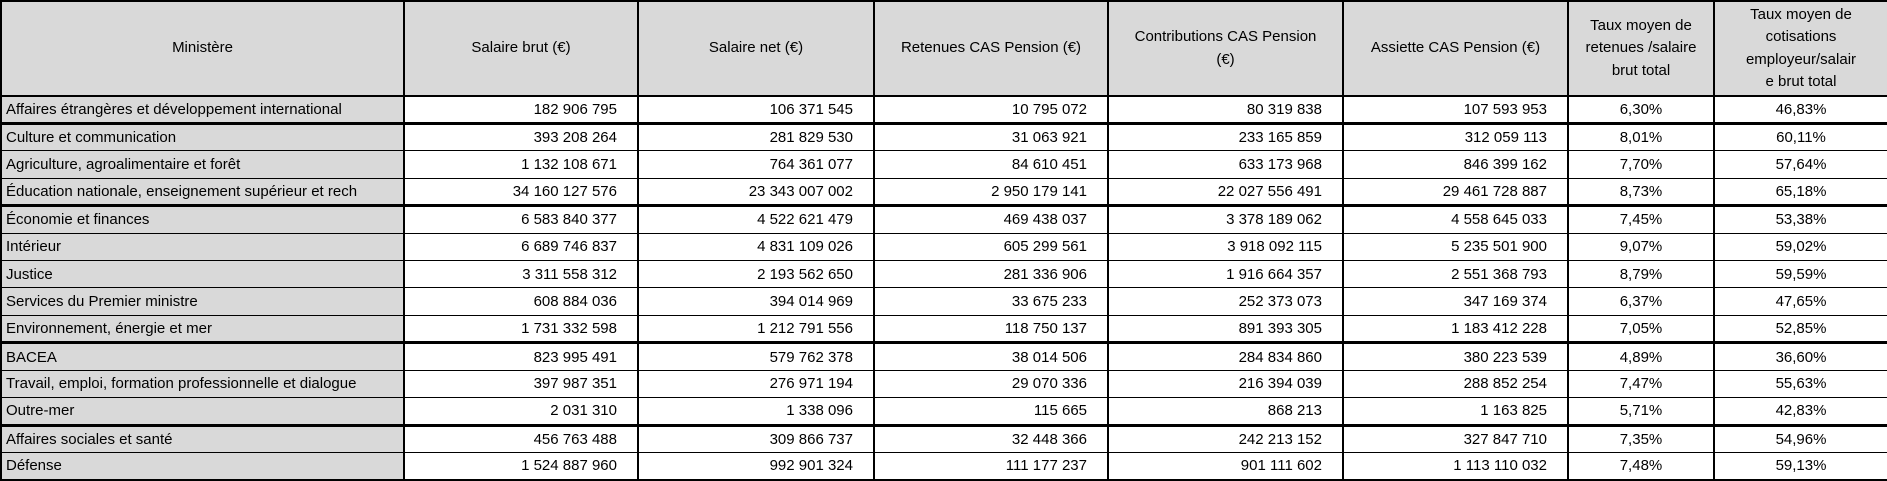  I want to click on cell-taux-cotisations: 59,13%, so click(1800, 466).